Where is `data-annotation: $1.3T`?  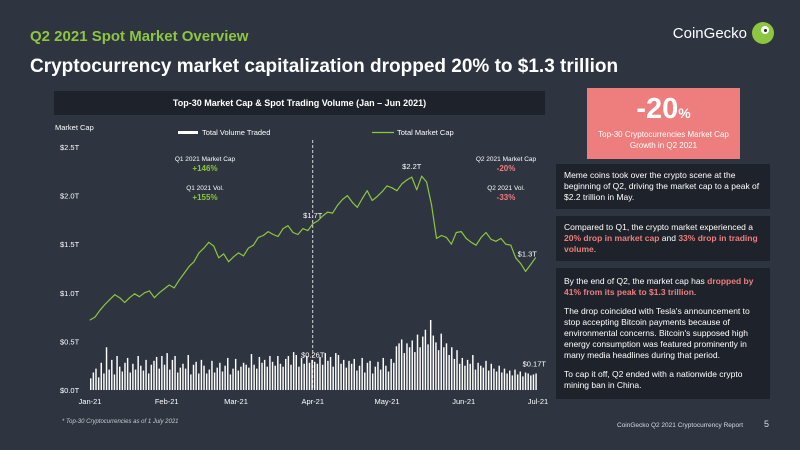 data-annotation: $1.3T is located at coordinates (528, 254).